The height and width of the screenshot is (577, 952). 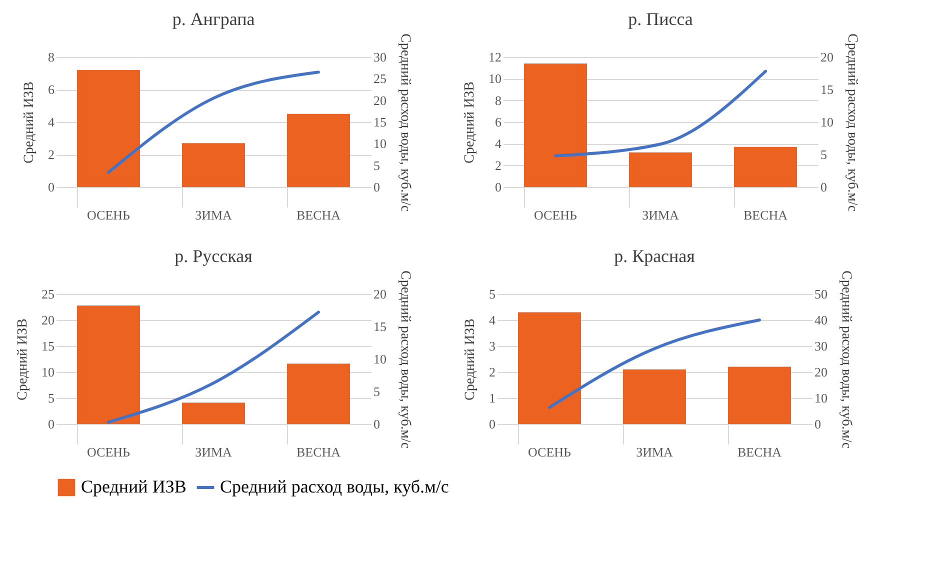 I want to click on legend-label: Средний расход воды, куб.м/с, so click(x=334, y=486).